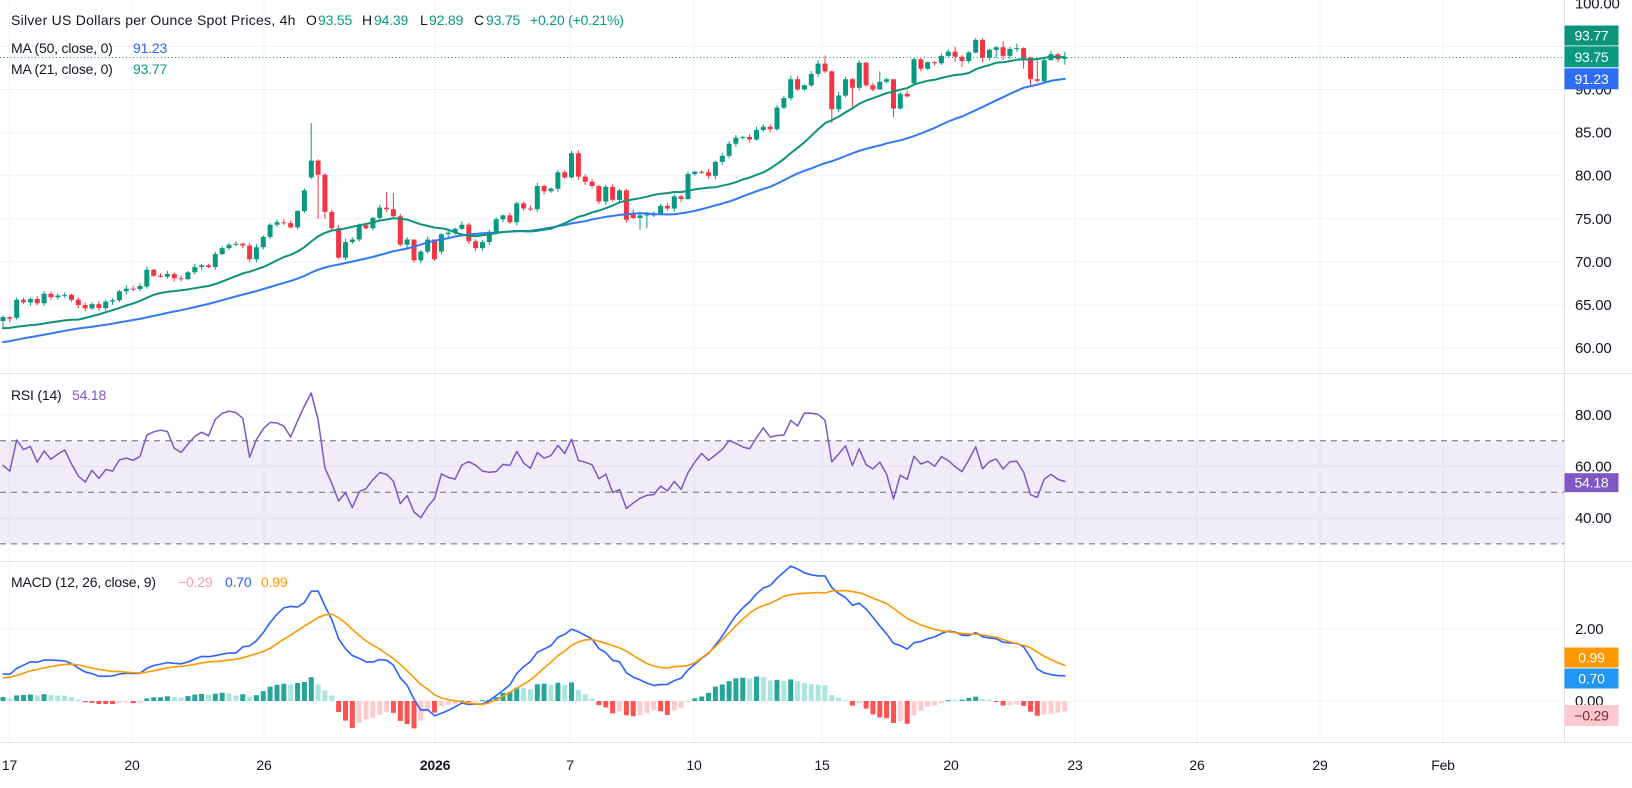 This screenshot has height=788, width=1632. What do you see at coordinates (36, 395) in the screenshot?
I see `svg-text: RSI (14)` at bounding box center [36, 395].